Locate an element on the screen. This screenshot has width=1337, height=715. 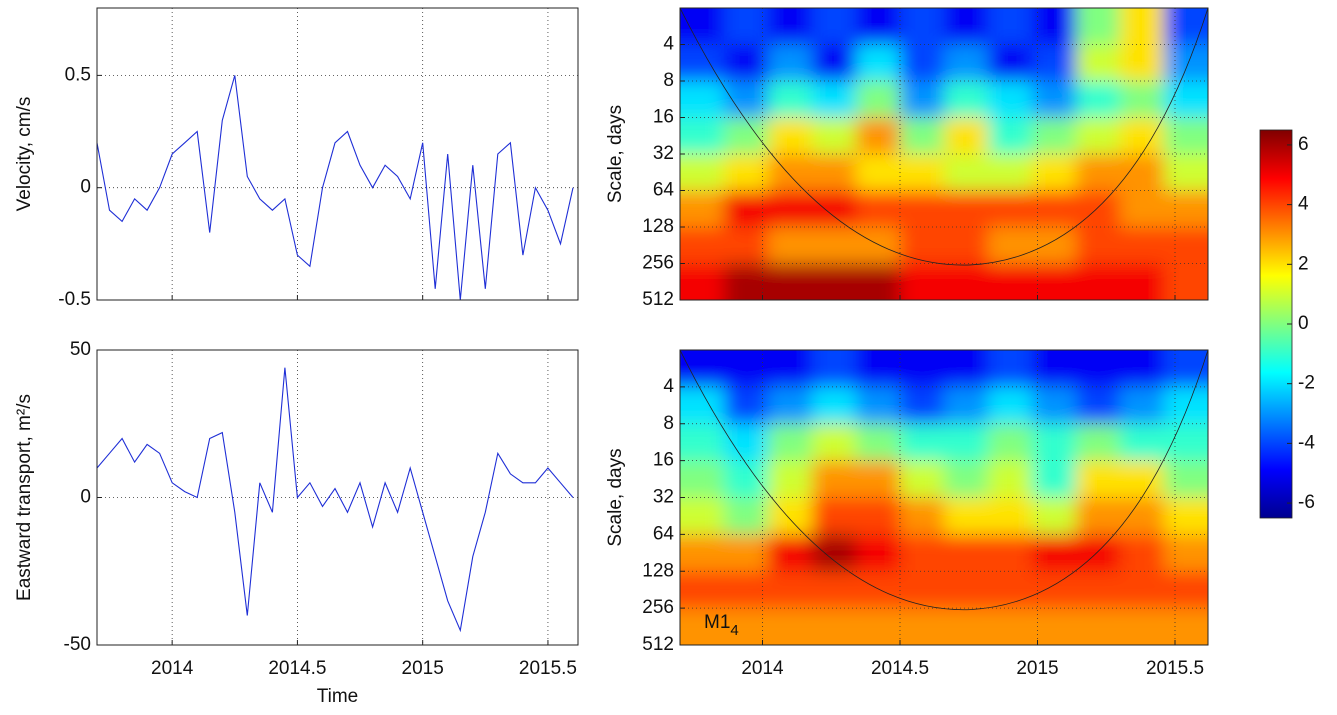
annotation: M14 is located at coordinates (721, 625).